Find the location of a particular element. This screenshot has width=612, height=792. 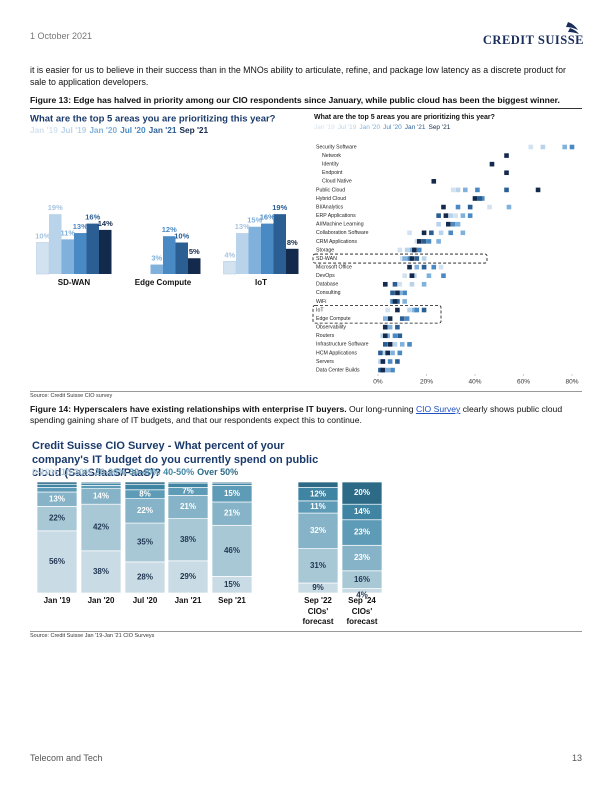

logo-text: CREDIT SUISSE is located at coordinates (533, 40).